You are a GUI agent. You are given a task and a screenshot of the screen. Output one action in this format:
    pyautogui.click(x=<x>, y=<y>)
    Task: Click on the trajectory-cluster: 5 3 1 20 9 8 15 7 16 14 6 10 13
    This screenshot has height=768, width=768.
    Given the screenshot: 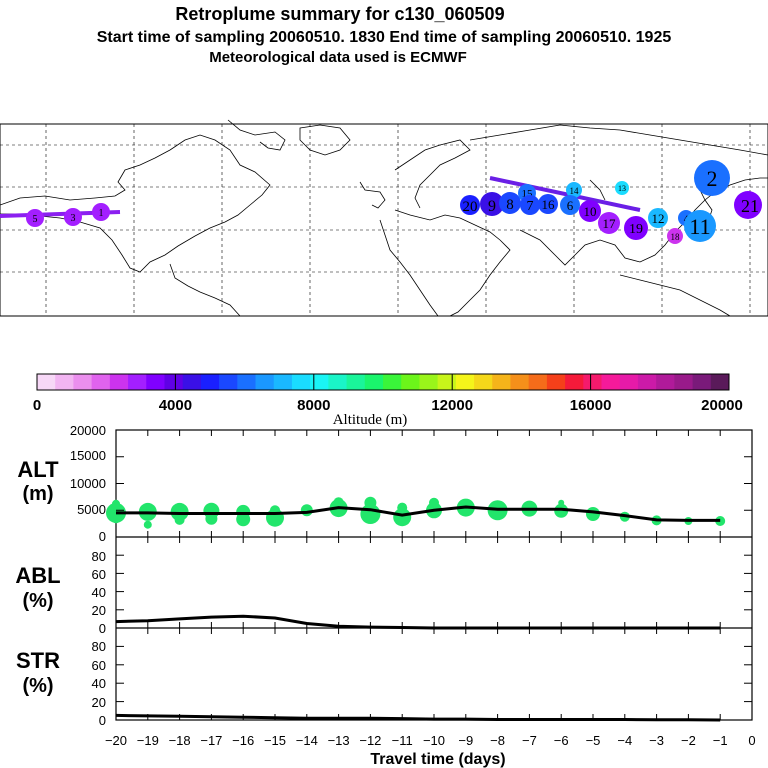 What is the action you would take?
    pyautogui.click(x=381, y=202)
    